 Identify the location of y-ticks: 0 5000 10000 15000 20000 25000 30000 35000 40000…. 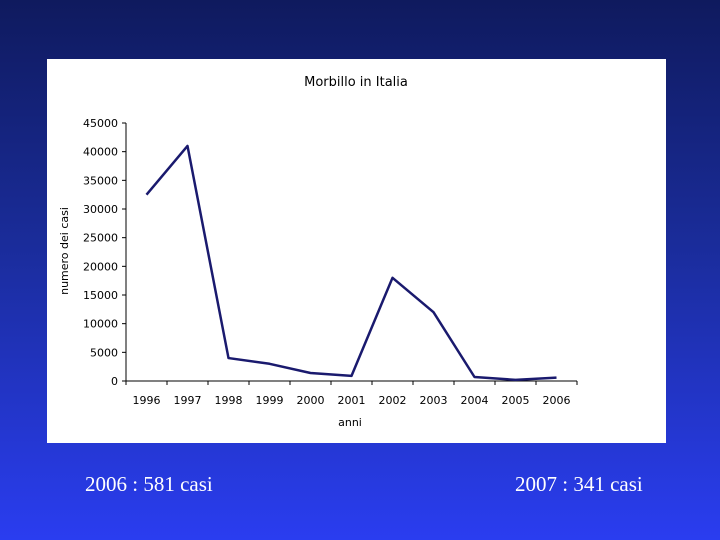
(104, 252).